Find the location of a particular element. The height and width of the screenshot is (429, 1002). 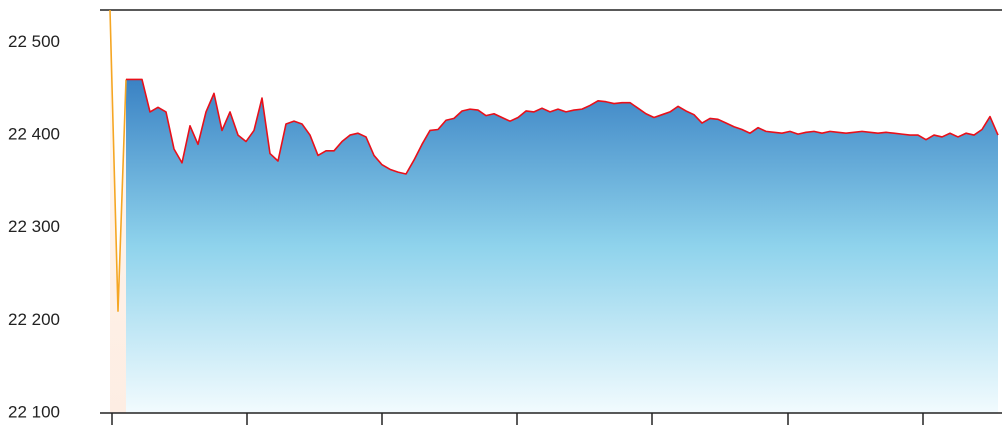

y-tick-label: 22 500 is located at coordinates (34, 41).